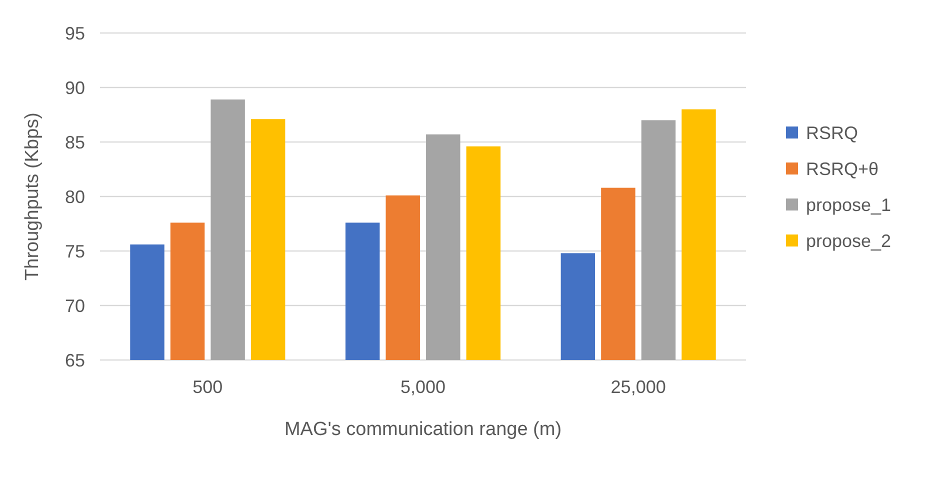  I want to click on y-tick-label: 65, so click(74, 360).